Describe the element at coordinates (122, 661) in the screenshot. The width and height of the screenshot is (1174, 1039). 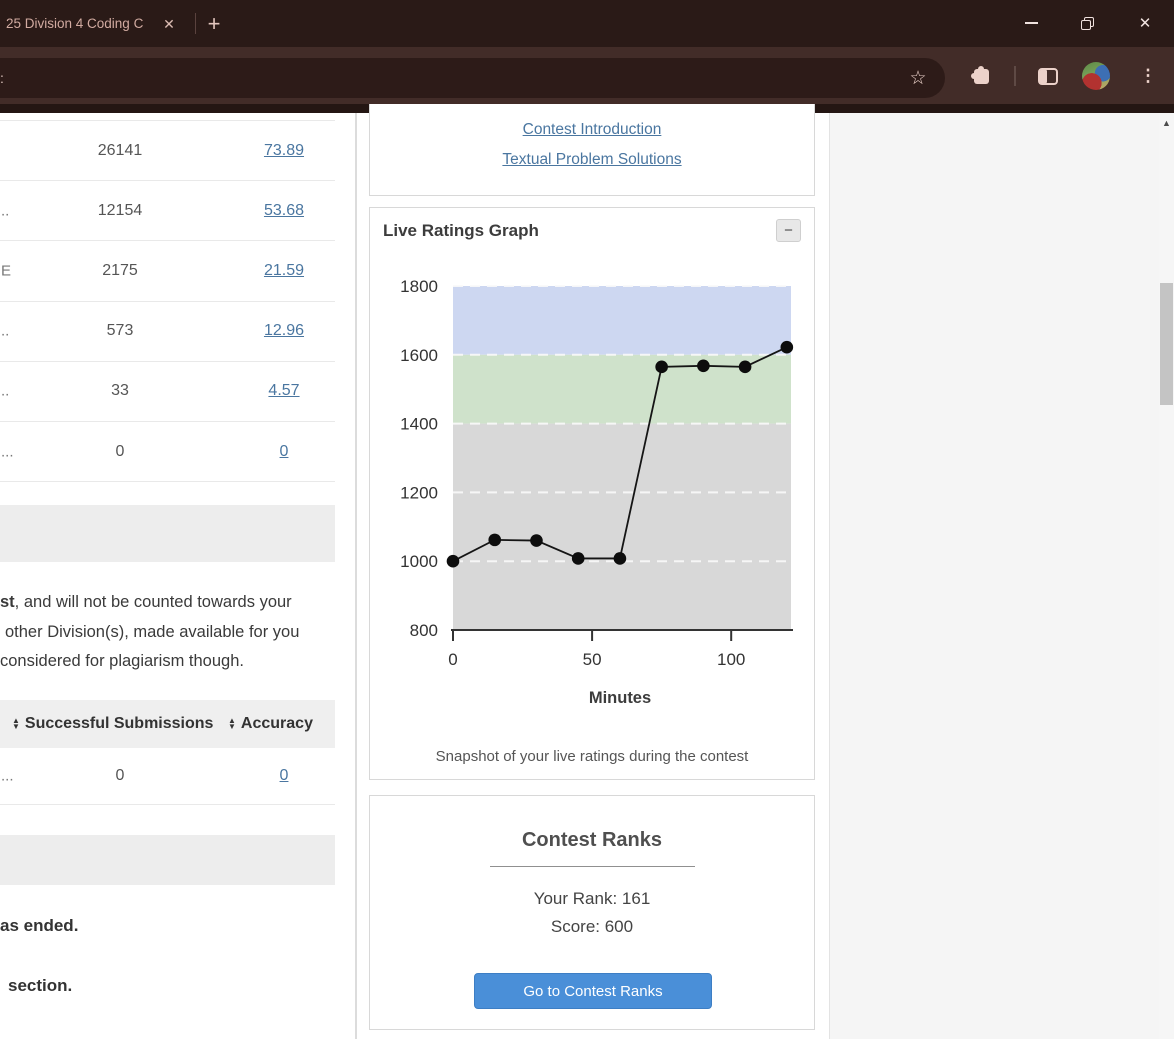
I see `rules-line-3: considered for plagiarism though.` at that location.